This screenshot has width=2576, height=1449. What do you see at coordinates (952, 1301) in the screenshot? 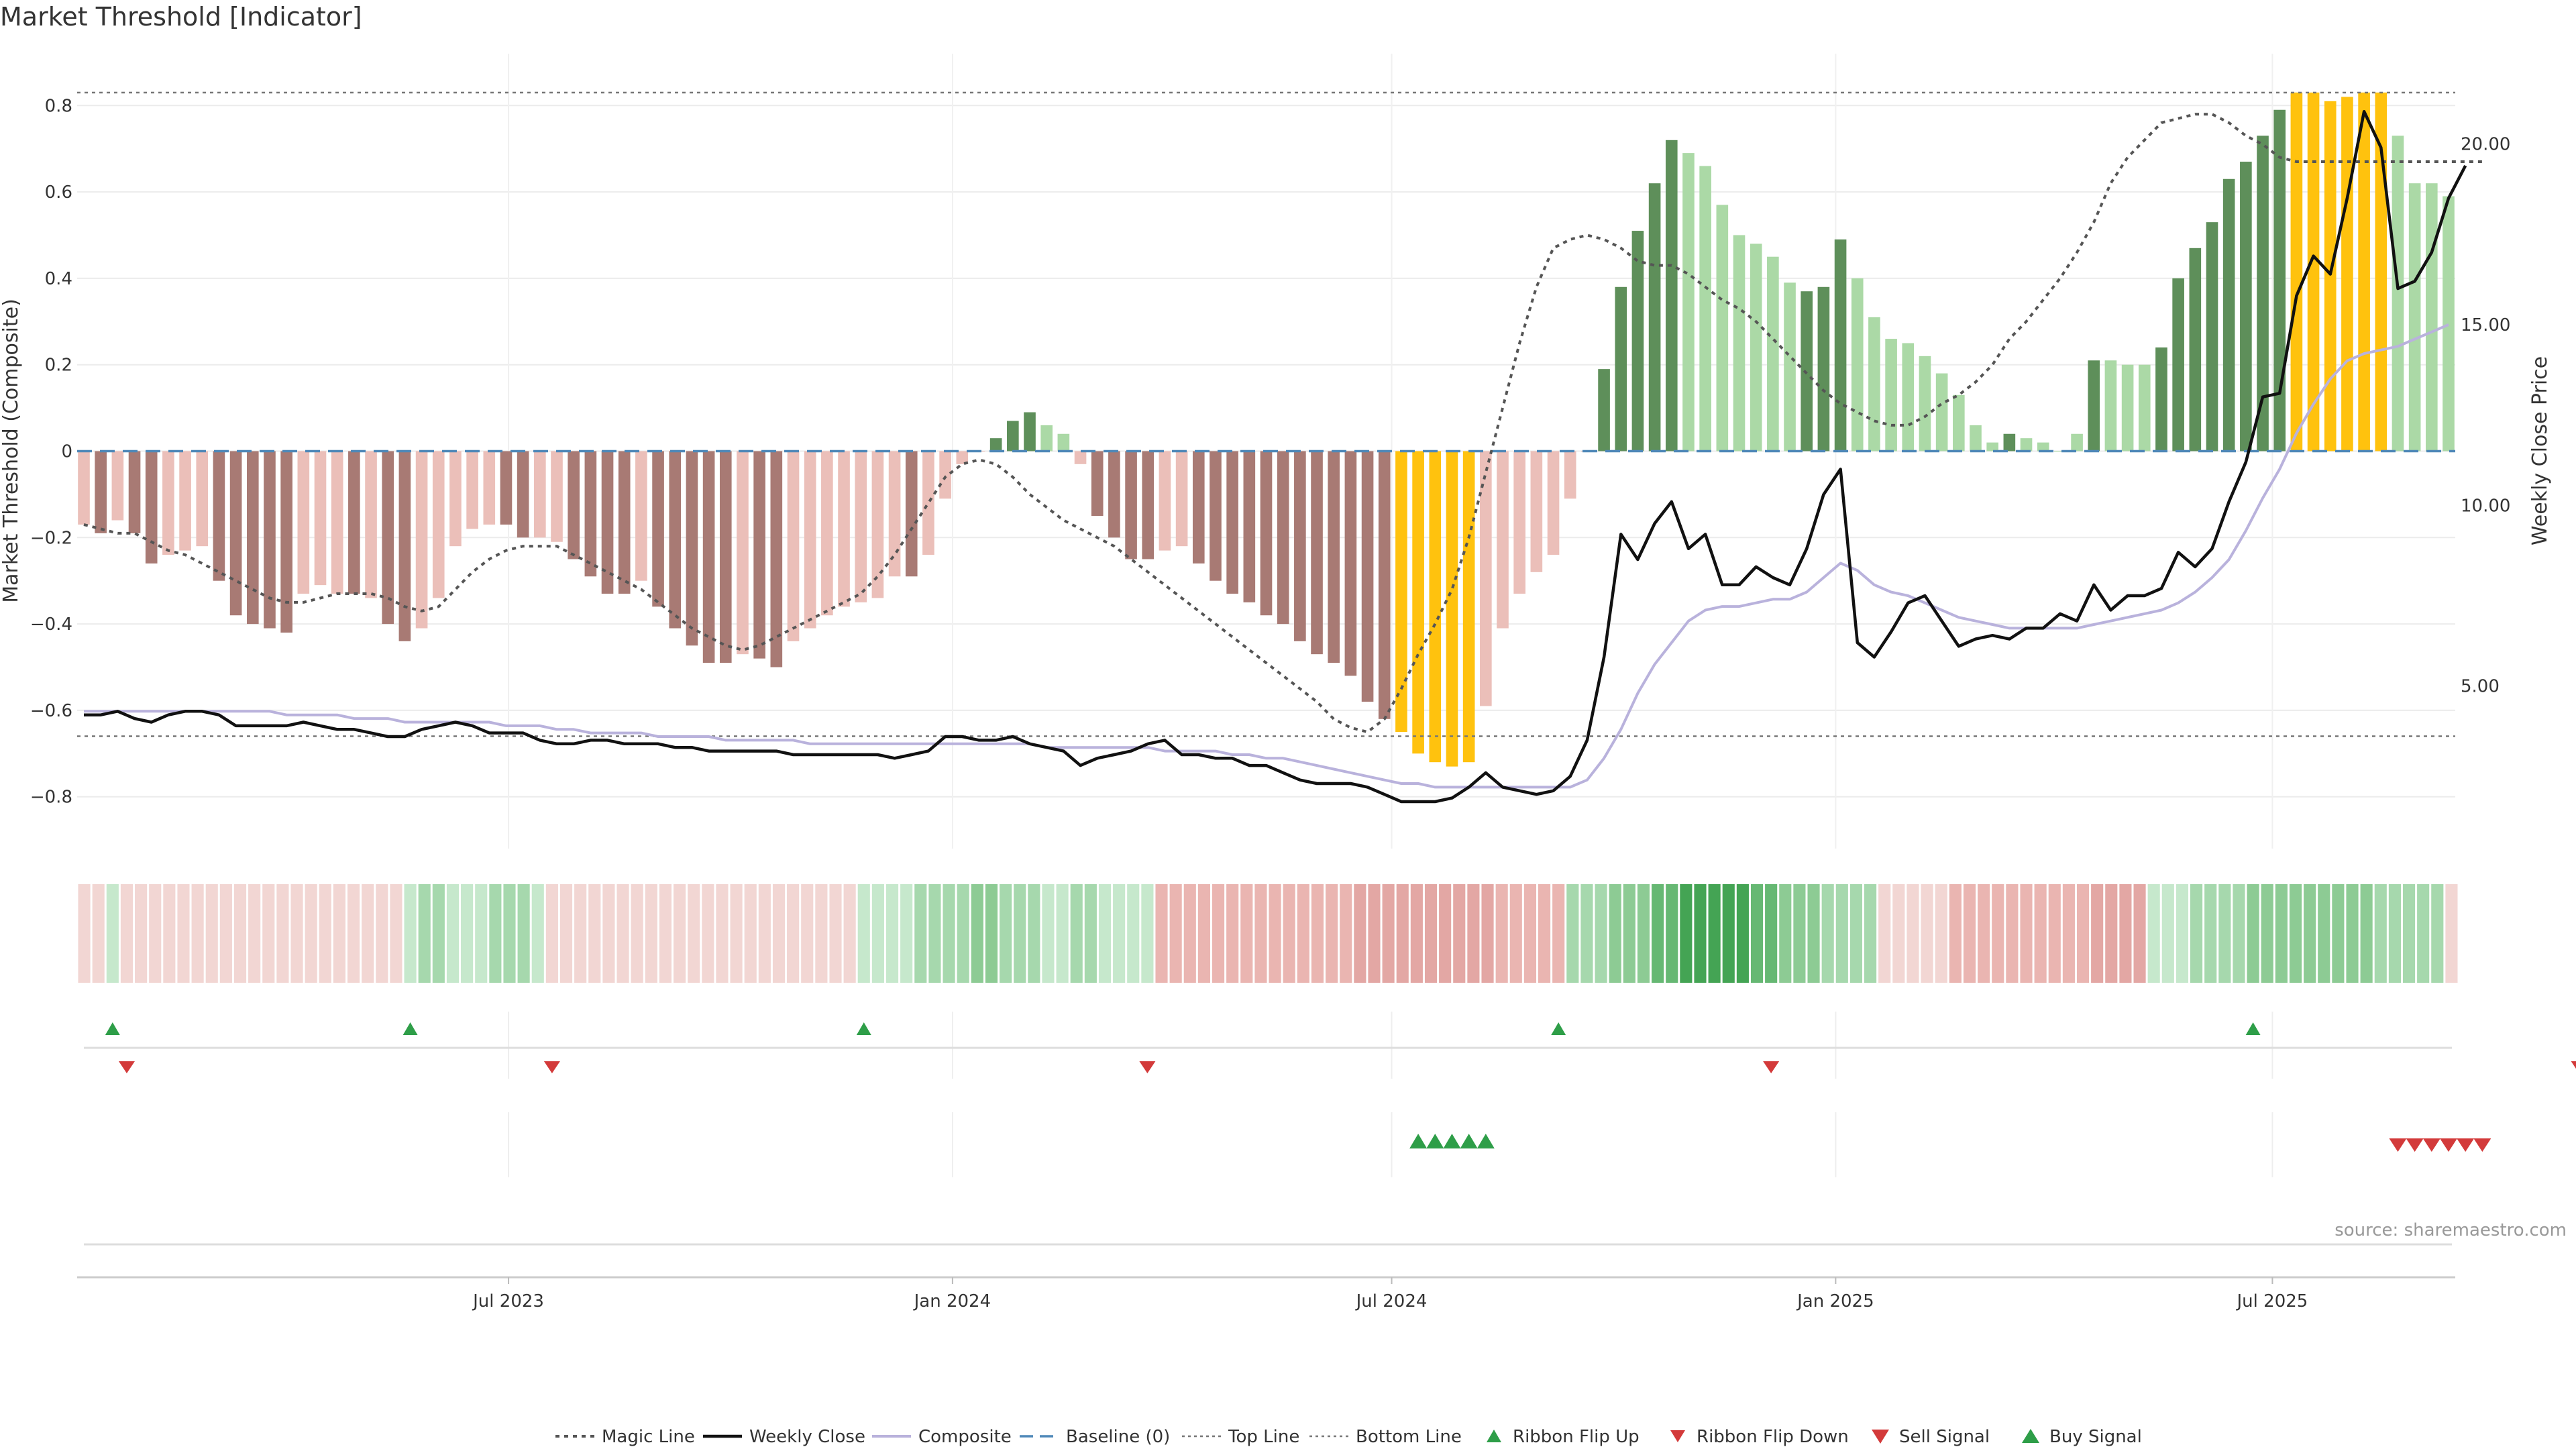
I see `x-tick-label: Jan 2024` at bounding box center [952, 1301].